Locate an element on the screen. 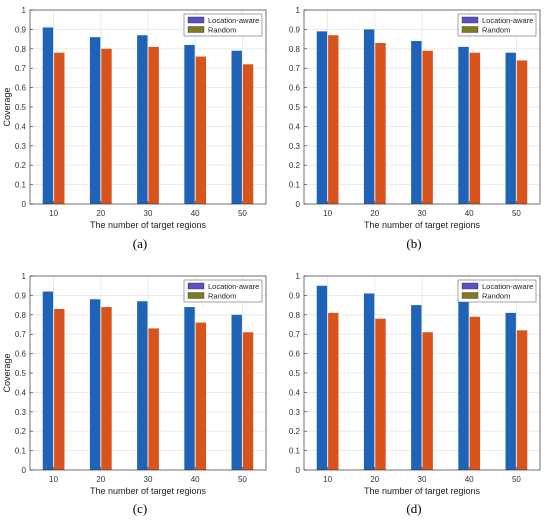 This screenshot has width=550, height=522. panel-label: (c) is located at coordinates (140, 508).